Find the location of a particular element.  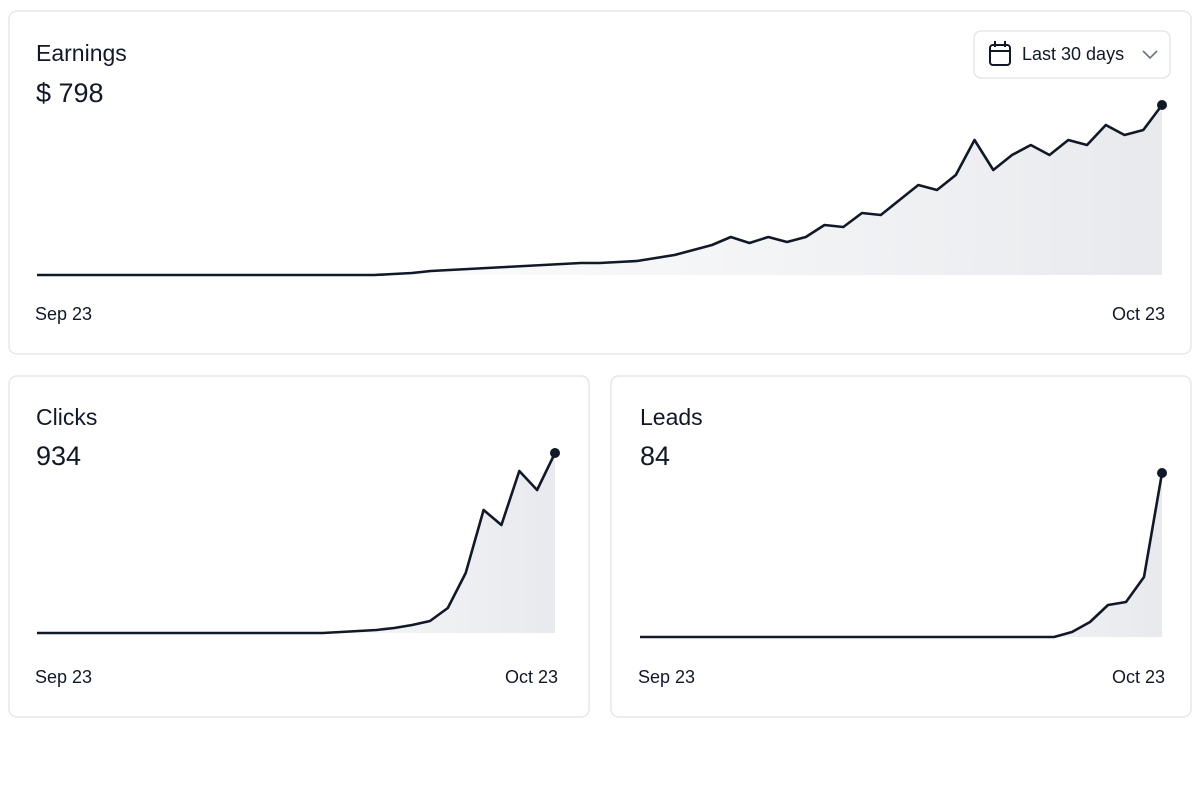

date-filter: Last 30 days is located at coordinates (1072, 54).